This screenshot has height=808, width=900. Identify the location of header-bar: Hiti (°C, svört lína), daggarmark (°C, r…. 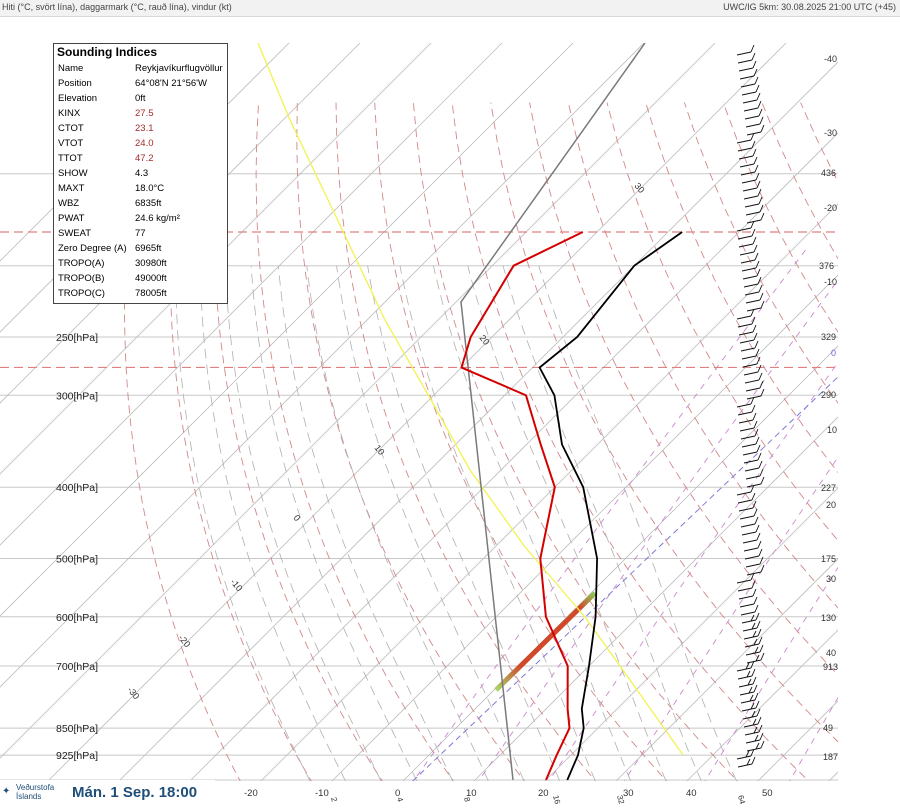
(450, 8).